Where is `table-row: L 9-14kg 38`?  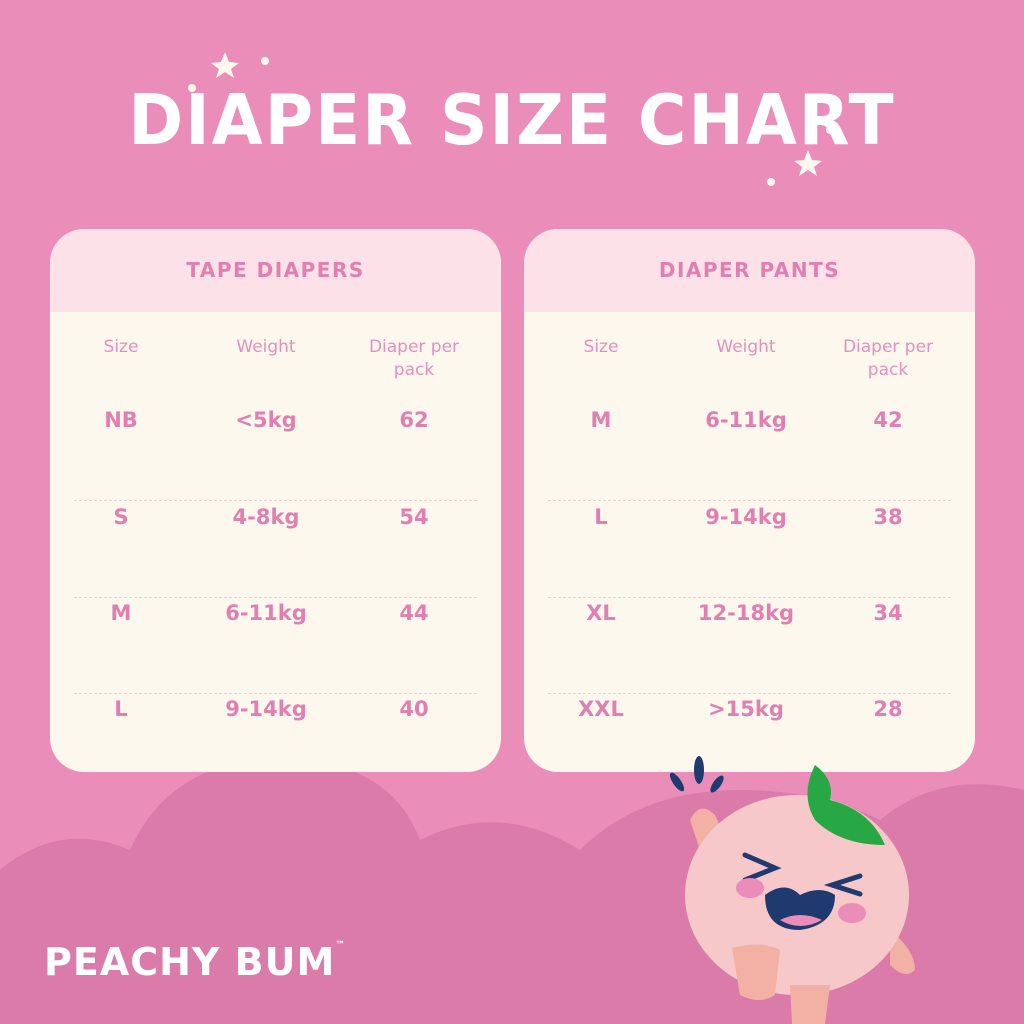 table-row: L 9-14kg 38 is located at coordinates (749, 550).